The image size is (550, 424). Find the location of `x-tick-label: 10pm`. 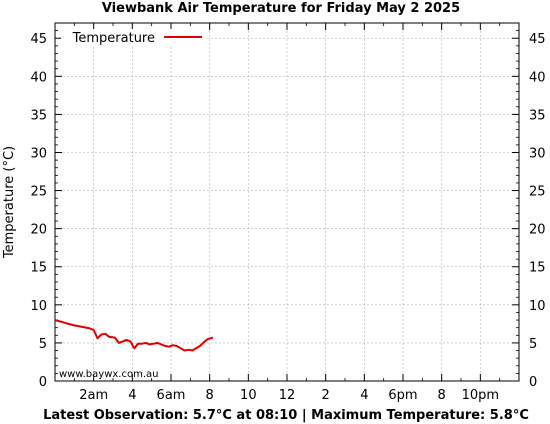

x-tick-label: 10pm is located at coordinates (480, 395).